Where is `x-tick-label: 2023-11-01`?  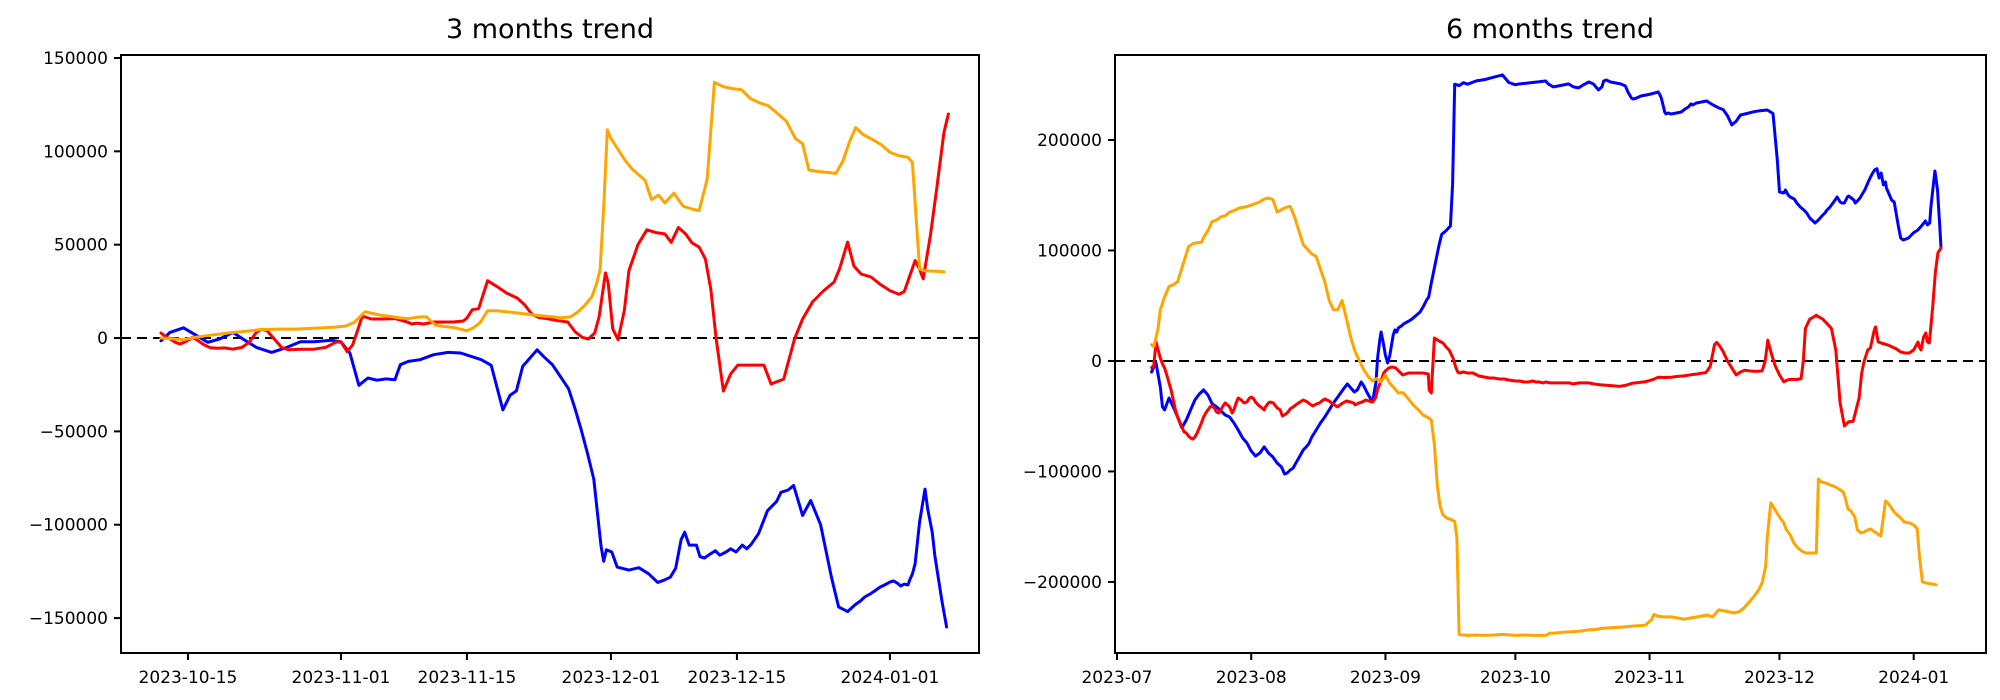 x-tick-label: 2023-11-01 is located at coordinates (341, 678).